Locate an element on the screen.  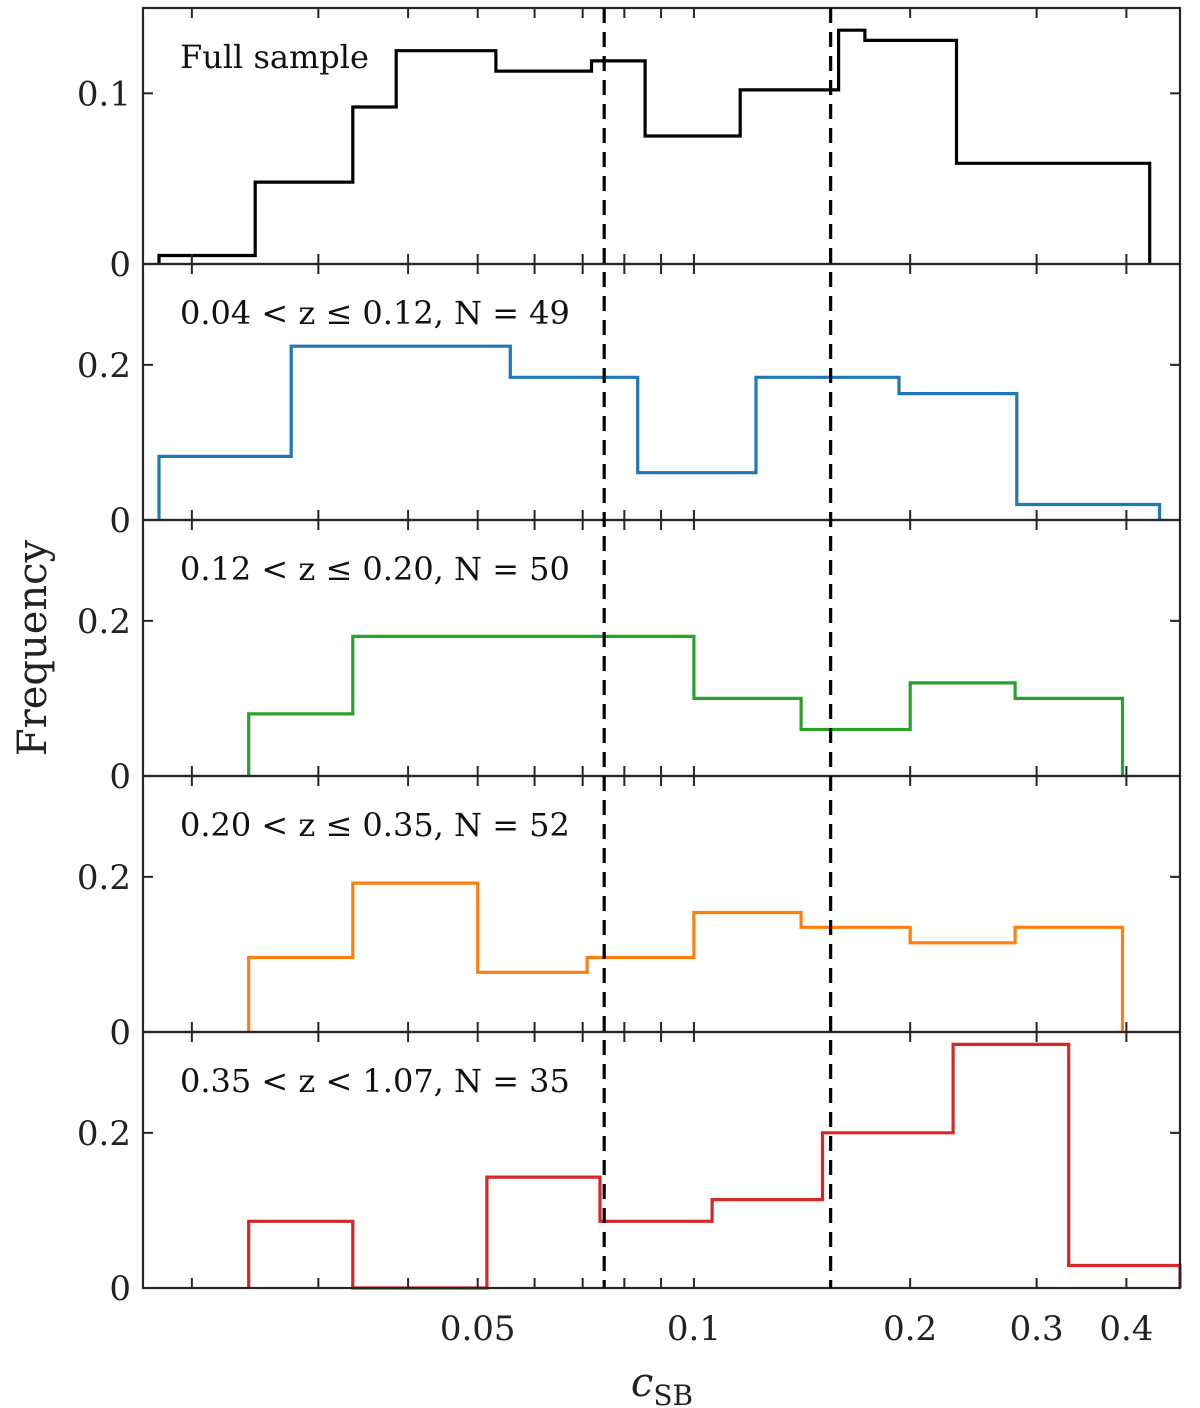
y-tick-label: 0.1 is located at coordinates (104, 94).